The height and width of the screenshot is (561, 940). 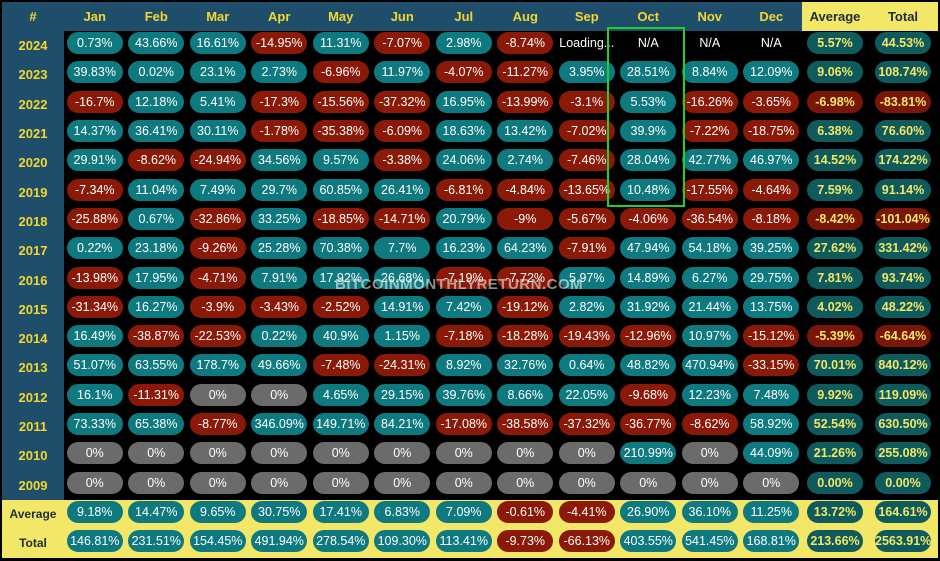 I want to click on row-average-value: 7.59%, so click(x=835, y=189).